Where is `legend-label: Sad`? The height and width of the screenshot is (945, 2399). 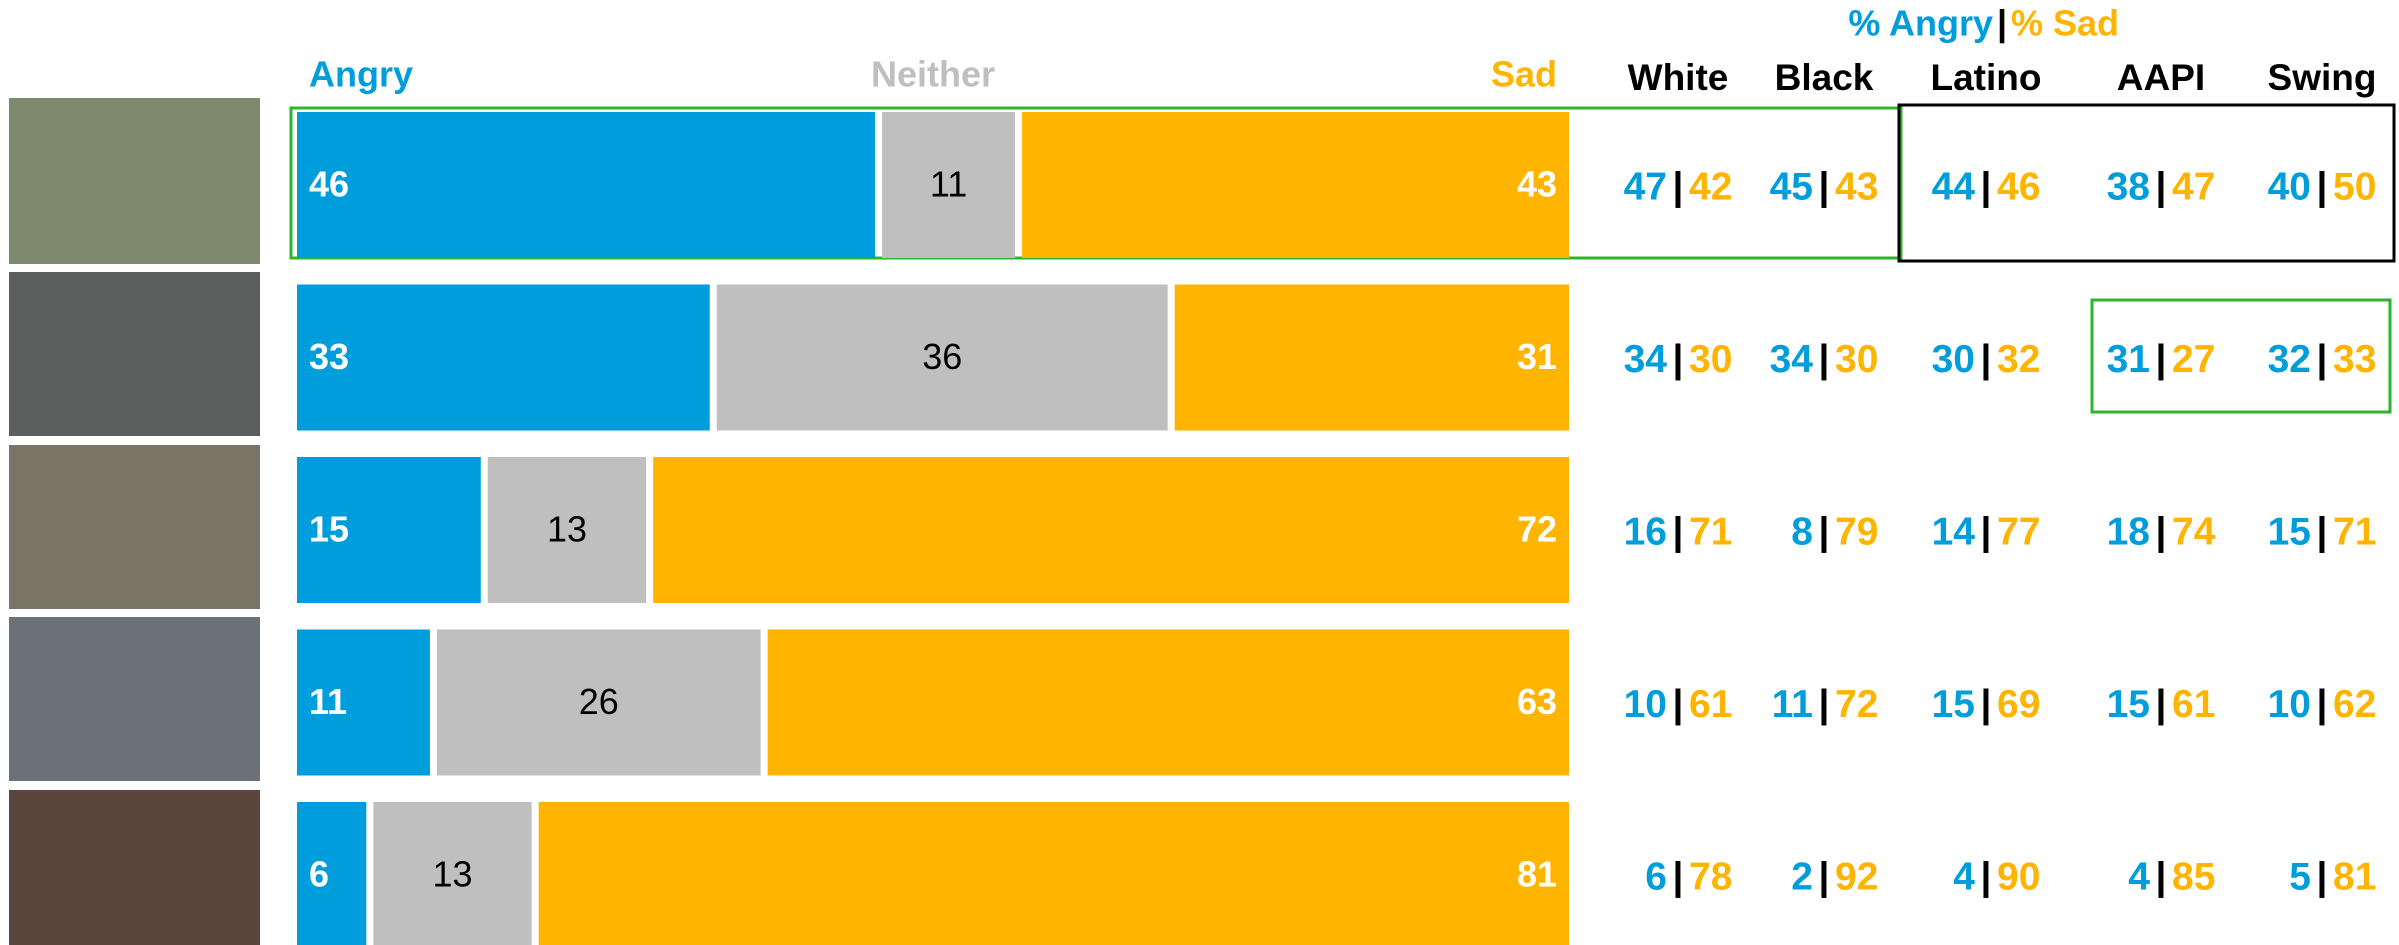 legend-label: Sad is located at coordinates (1524, 74).